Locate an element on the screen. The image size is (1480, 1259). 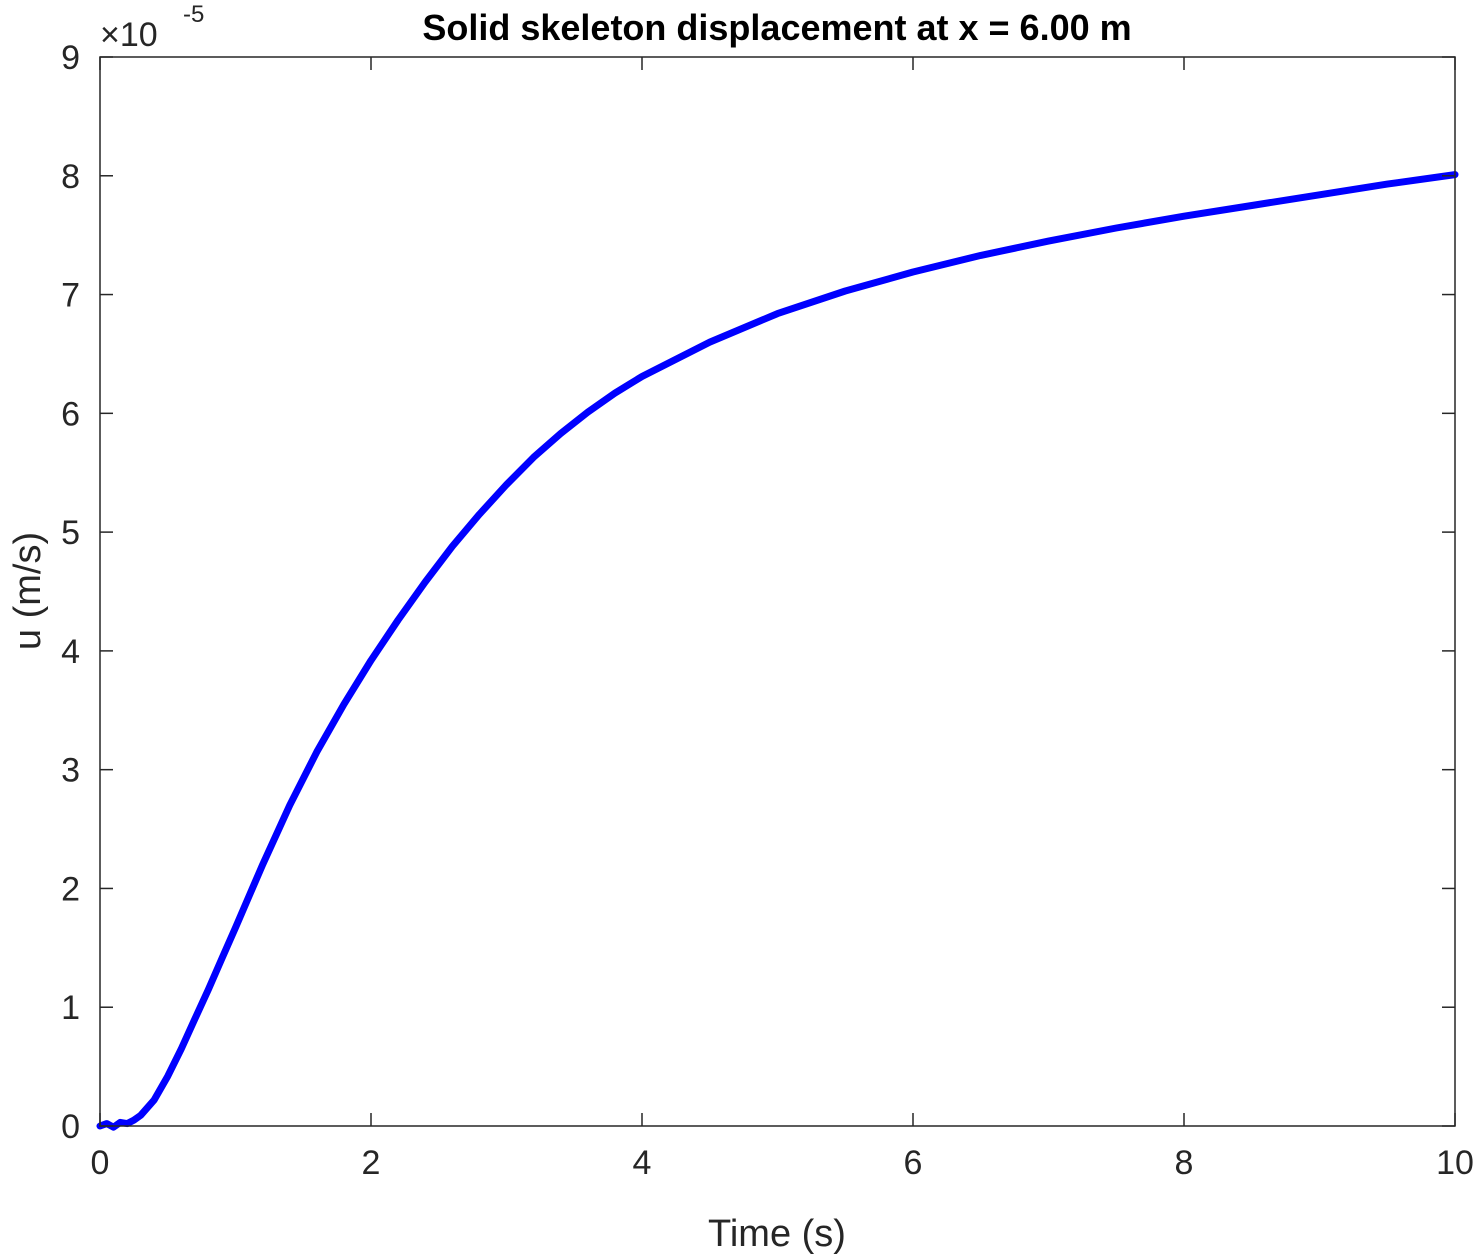
y-tick-label: 3 is located at coordinates (70, 771).